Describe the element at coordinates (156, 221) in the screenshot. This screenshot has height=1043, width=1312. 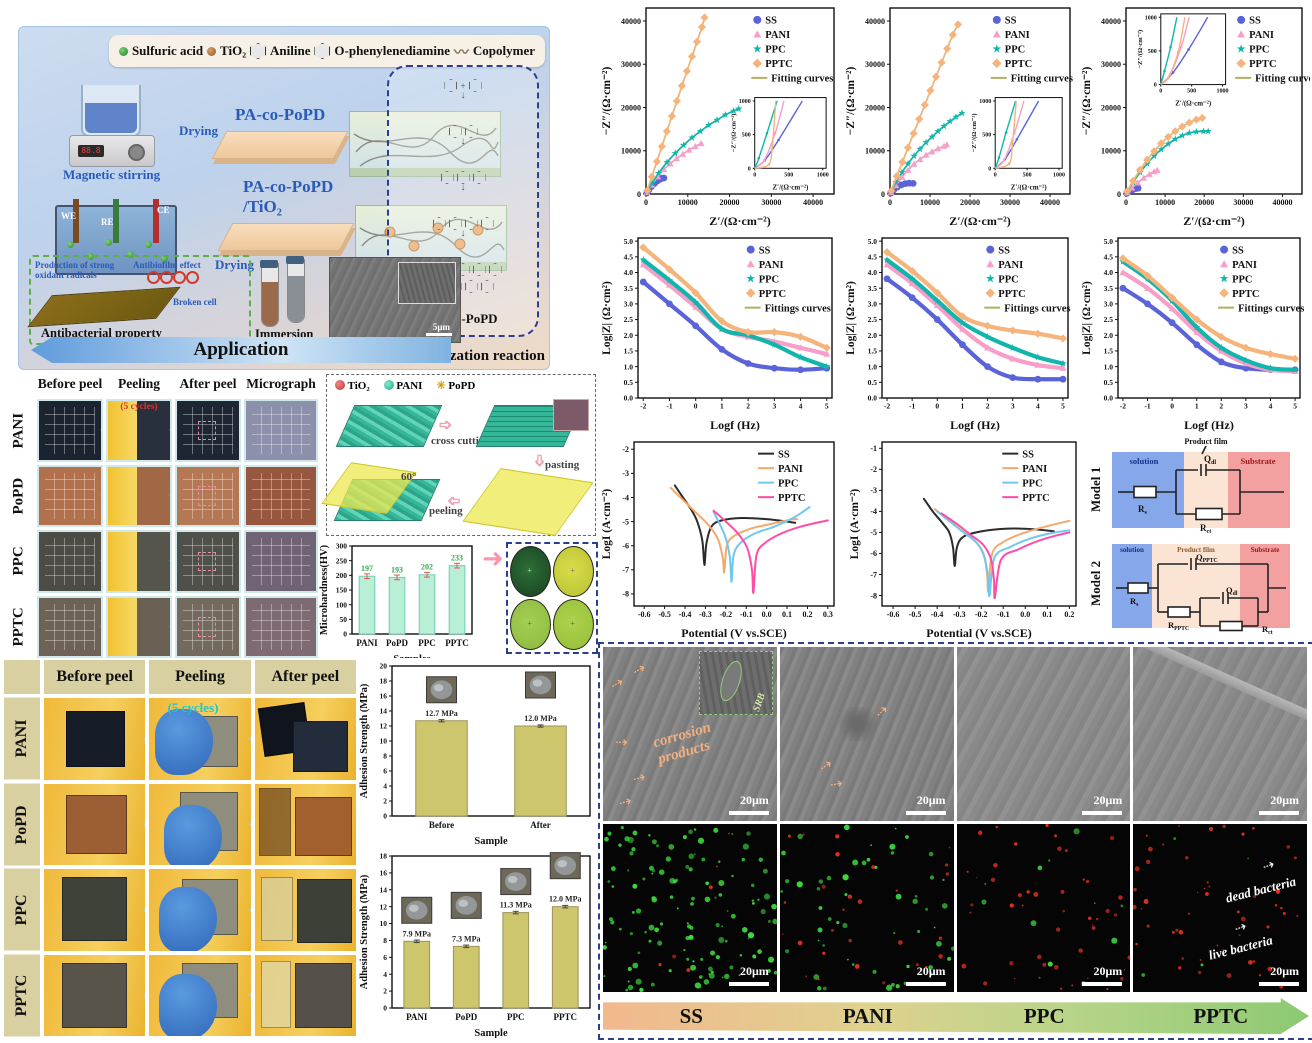
I see `counter-electrode` at that location.